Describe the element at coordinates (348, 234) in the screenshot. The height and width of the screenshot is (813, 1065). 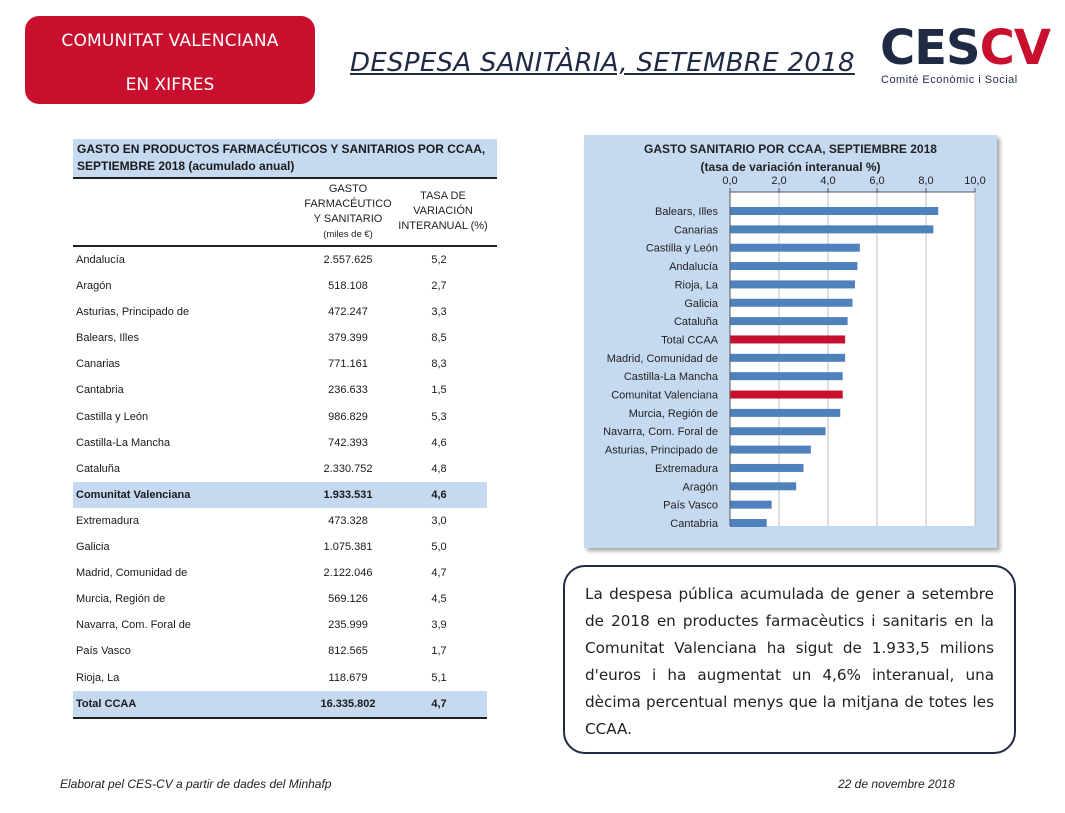
I see `column-header-gasto-unit: (miles de €)` at that location.